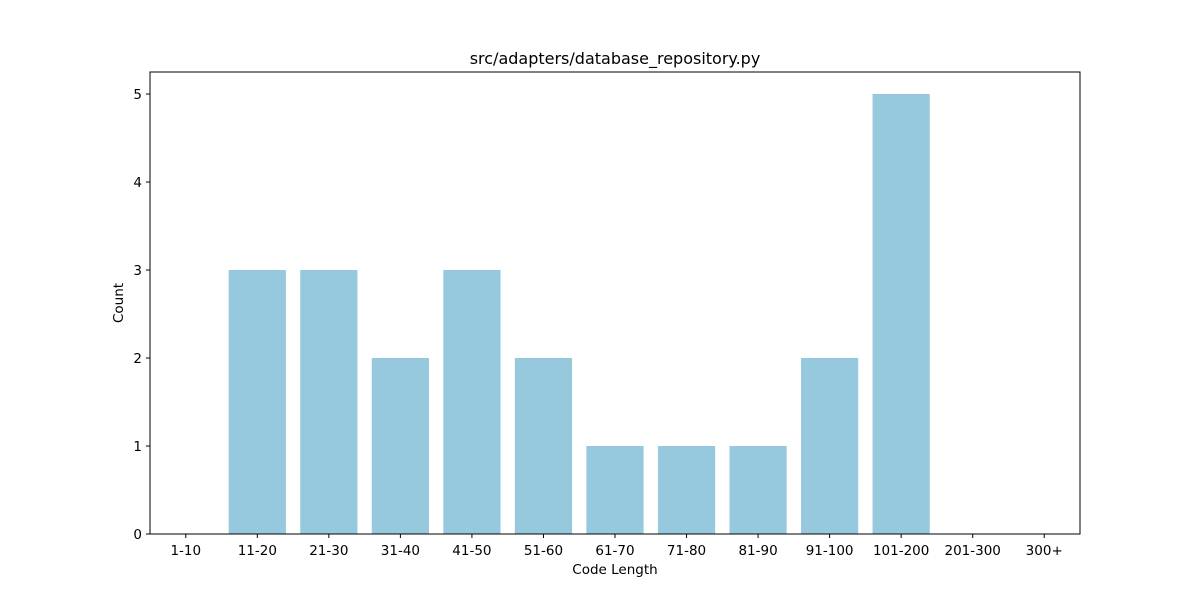 Image resolution: width=1200 pixels, height=604 pixels. What do you see at coordinates (137, 535) in the screenshot?
I see `y-tick-label: 0` at bounding box center [137, 535].